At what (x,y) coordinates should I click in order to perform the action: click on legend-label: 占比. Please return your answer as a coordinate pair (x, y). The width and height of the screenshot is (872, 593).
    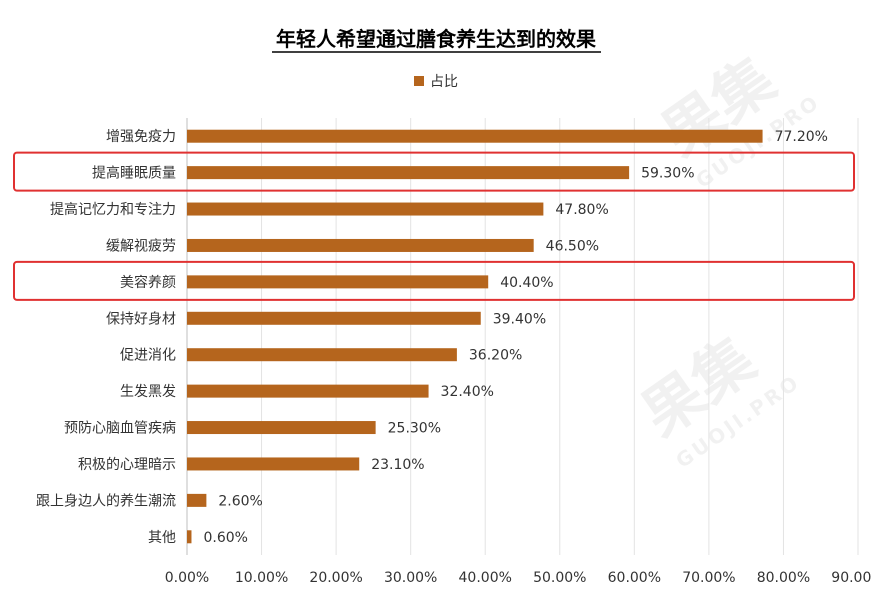
    Looking at the image, I should click on (444, 82).